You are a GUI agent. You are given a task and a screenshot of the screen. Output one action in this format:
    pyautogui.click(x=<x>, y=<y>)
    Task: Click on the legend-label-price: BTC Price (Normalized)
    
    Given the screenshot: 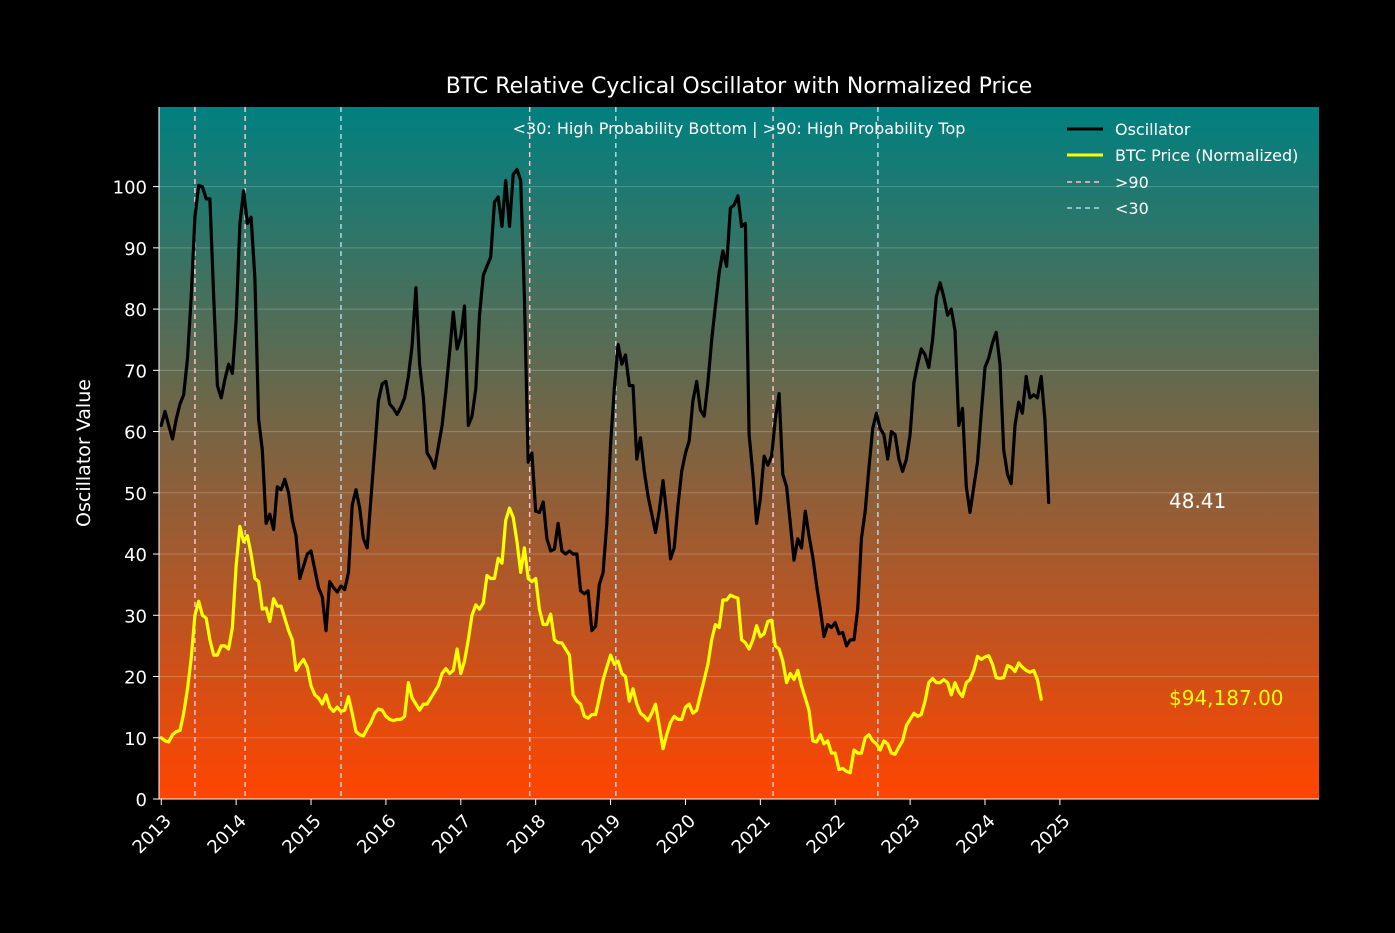 What is the action you would take?
    pyautogui.click(x=1206, y=155)
    